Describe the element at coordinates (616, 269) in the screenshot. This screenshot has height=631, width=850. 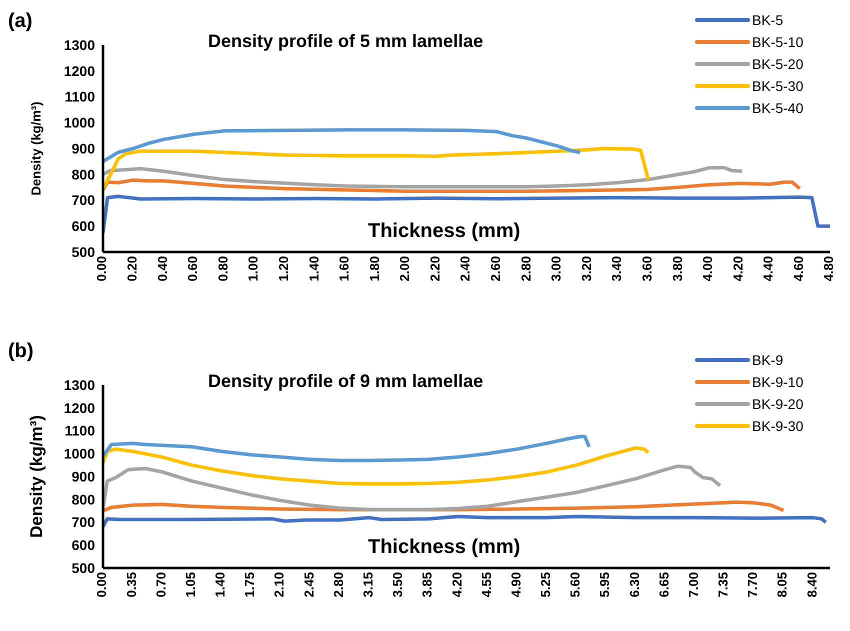
I see `x-tick-label: 3.40` at that location.